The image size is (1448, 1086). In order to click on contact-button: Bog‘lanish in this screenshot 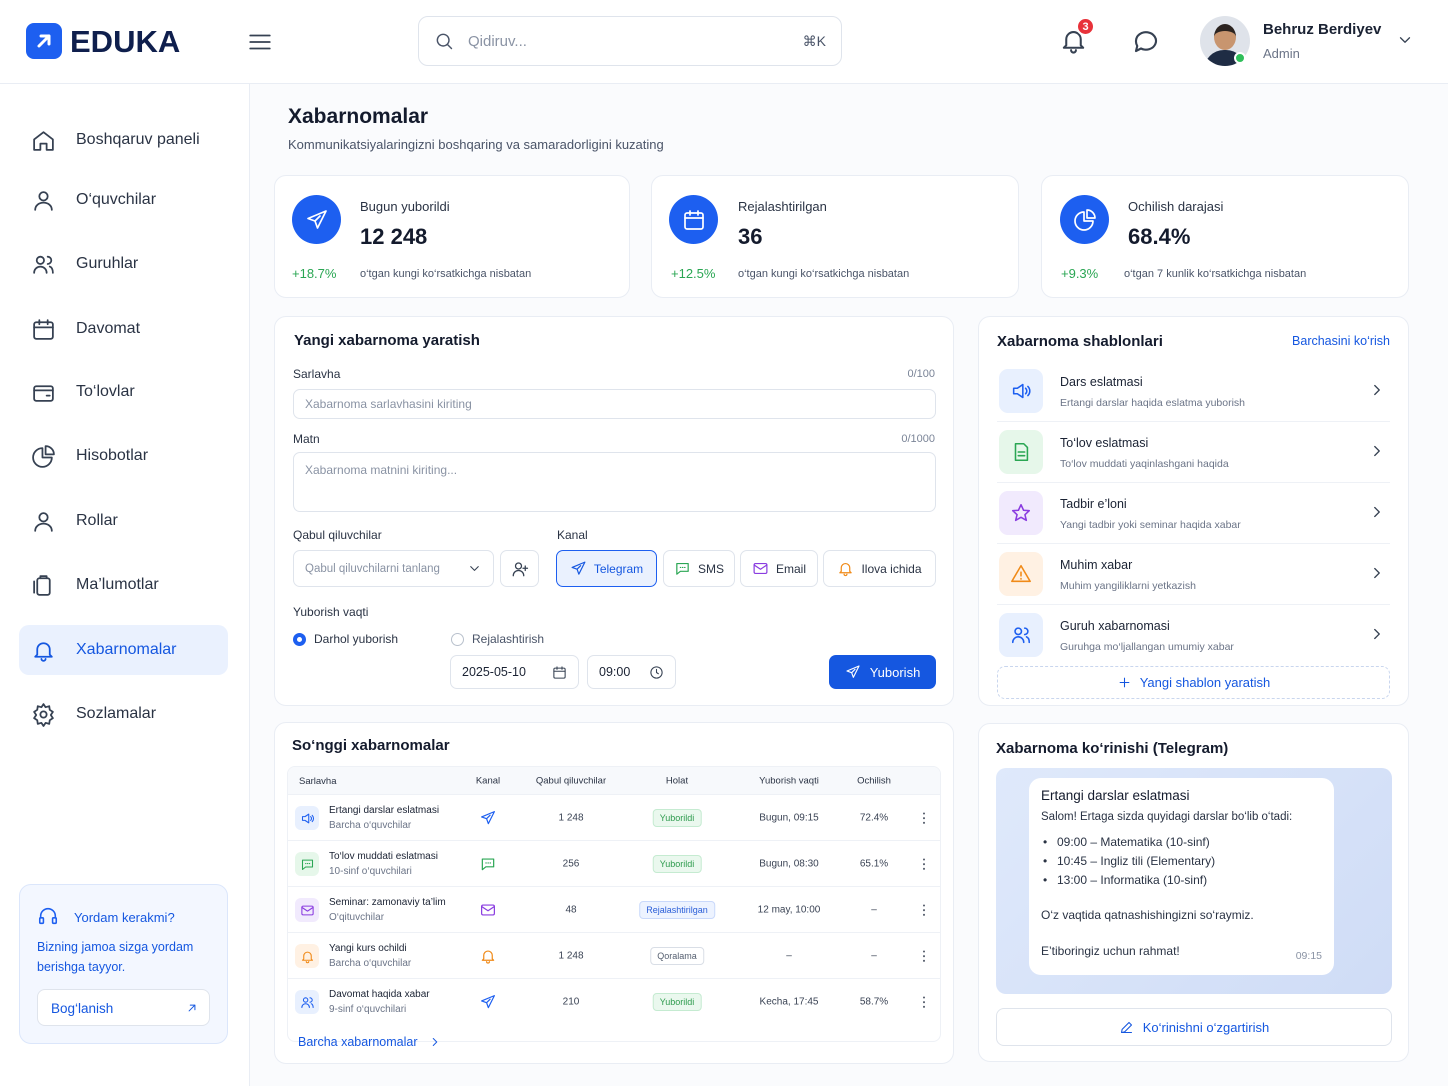, I will do `click(123, 1007)`.